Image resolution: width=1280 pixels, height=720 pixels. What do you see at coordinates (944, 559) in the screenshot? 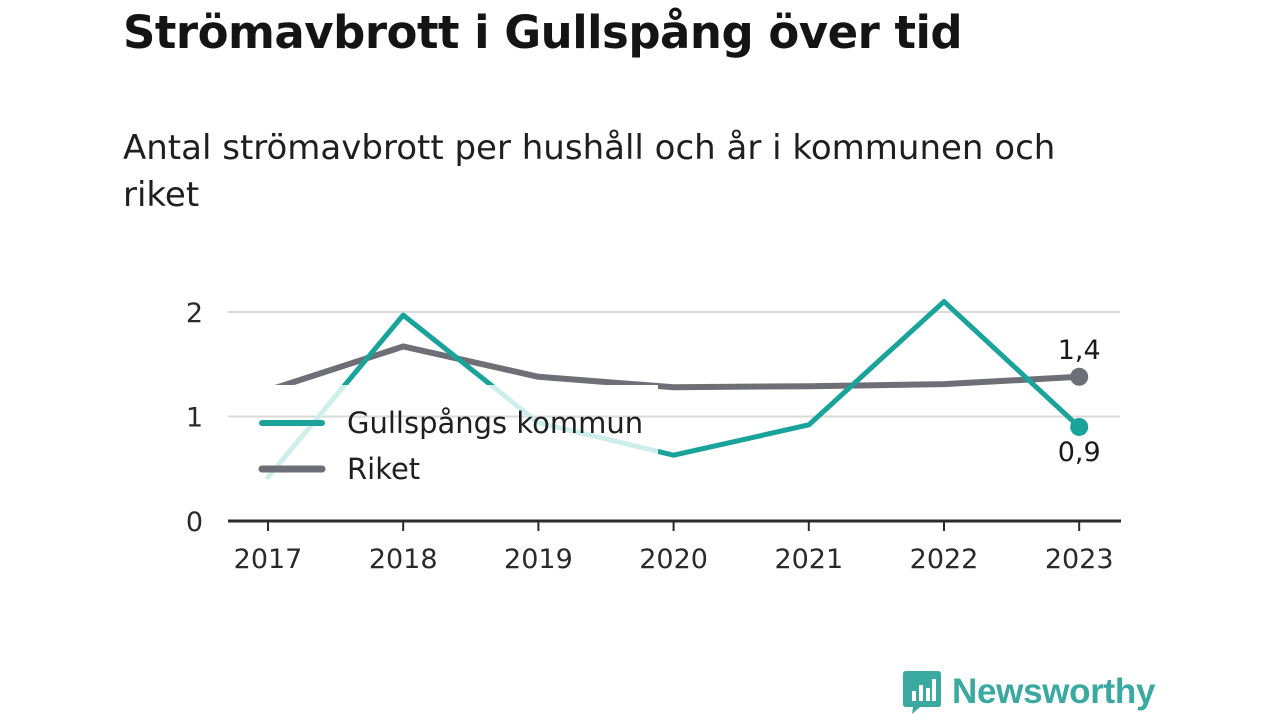
I see `x-tick-label: 2022` at bounding box center [944, 559].